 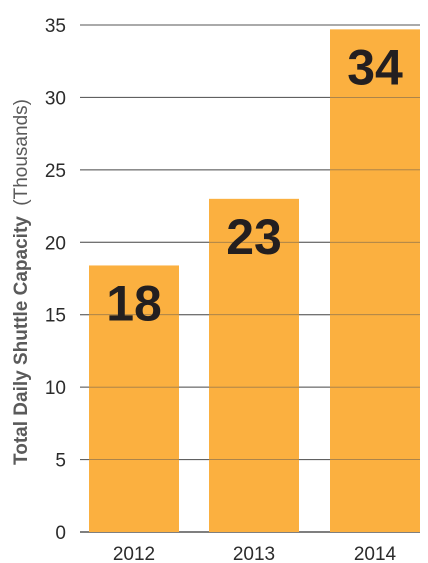 What do you see at coordinates (375, 553) in the screenshot?
I see `x-tick-label-2014: 2014` at bounding box center [375, 553].